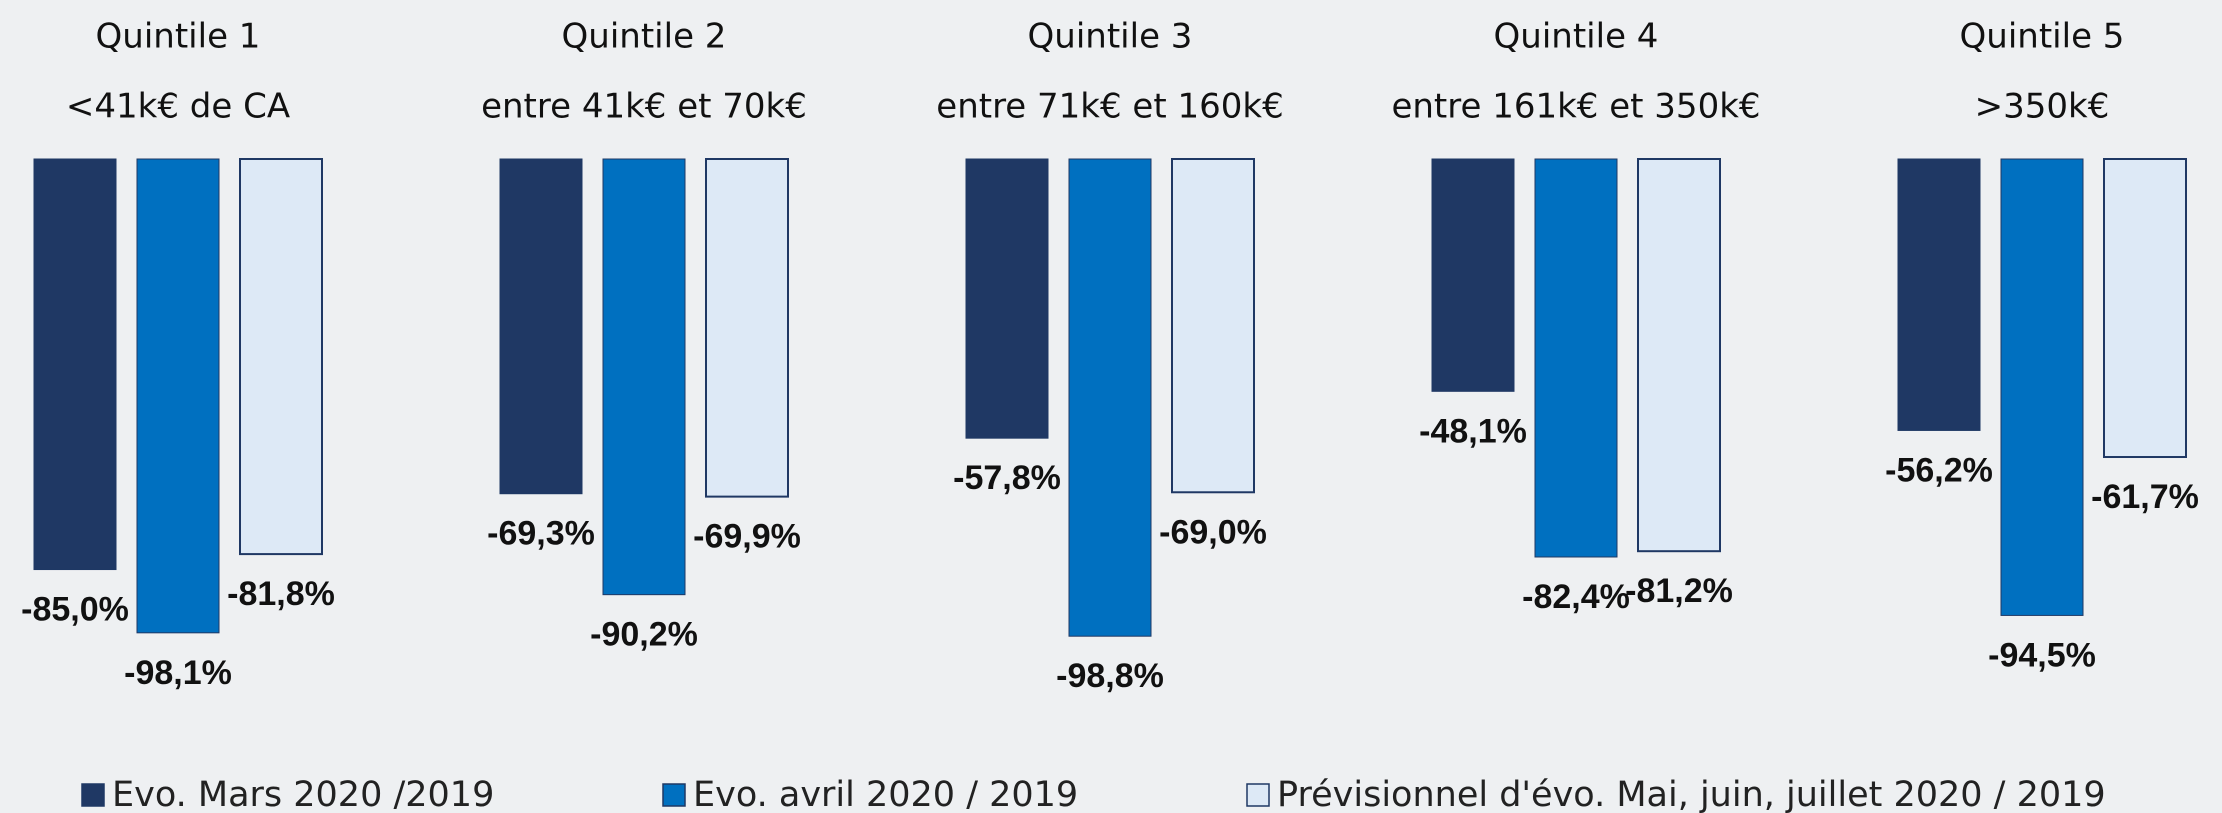 This screenshot has width=2222, height=813. I want to click on value-label: -98,1%, so click(178, 673).